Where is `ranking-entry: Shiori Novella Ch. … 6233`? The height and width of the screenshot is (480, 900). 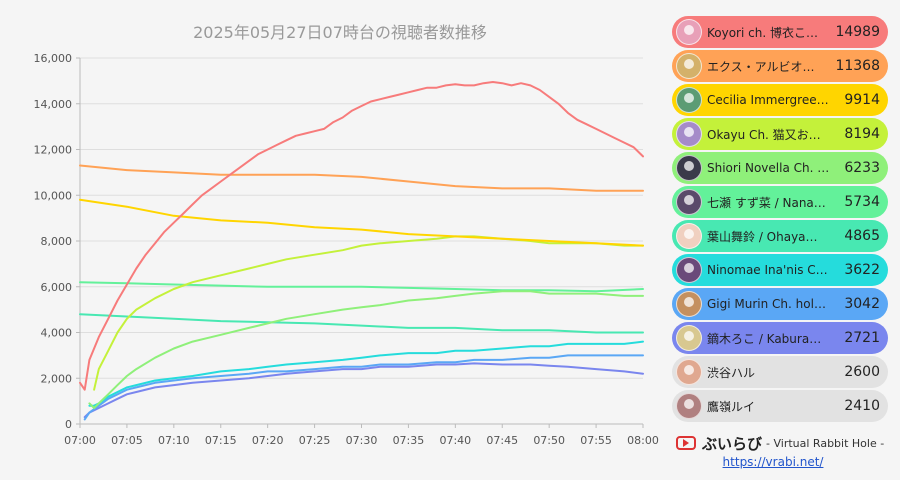 ranking-entry: Shiori Novella Ch. … 6233 is located at coordinates (780, 168).